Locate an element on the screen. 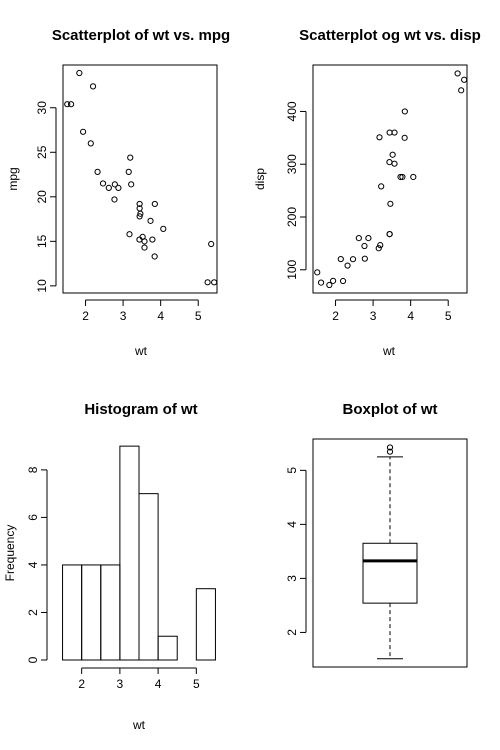 This screenshot has width=500, height=750. y-axis: 100 200 300 400 is located at coordinates (296, 190).